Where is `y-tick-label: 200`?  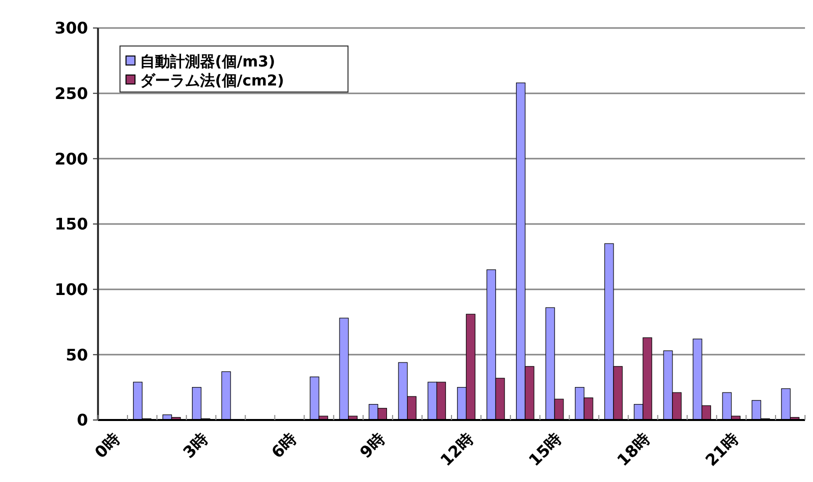 y-tick-label: 200 is located at coordinates (71, 158).